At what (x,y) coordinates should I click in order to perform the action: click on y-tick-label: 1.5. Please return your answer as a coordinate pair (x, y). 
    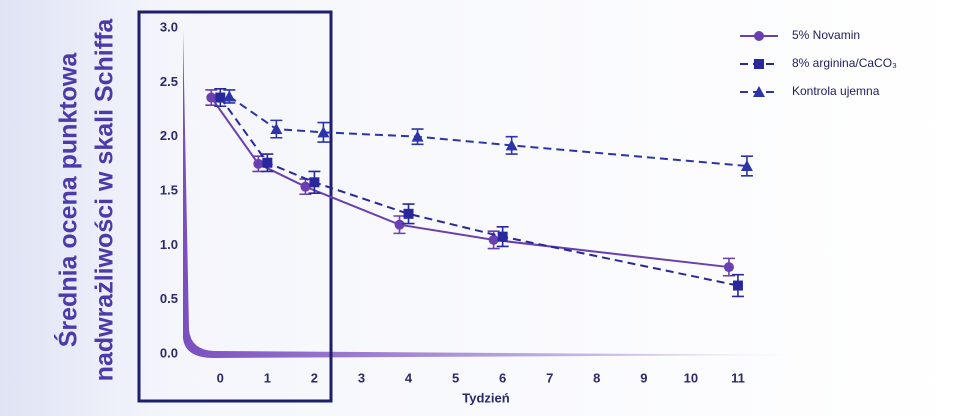
    Looking at the image, I should click on (169, 189).